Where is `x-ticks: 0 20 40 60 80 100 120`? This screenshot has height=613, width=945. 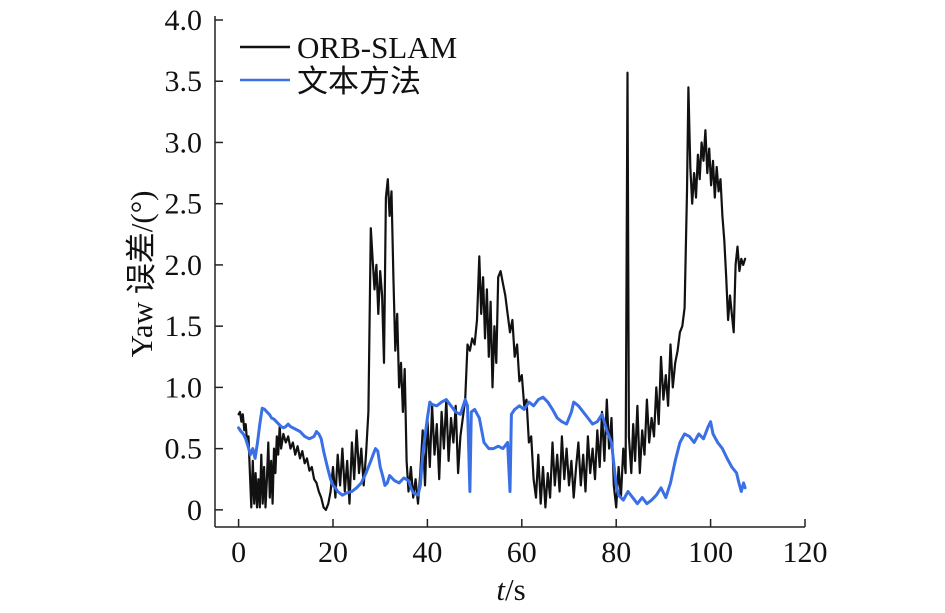
x-ticks: 0 20 40 60 80 100 120 is located at coordinates (529, 544).